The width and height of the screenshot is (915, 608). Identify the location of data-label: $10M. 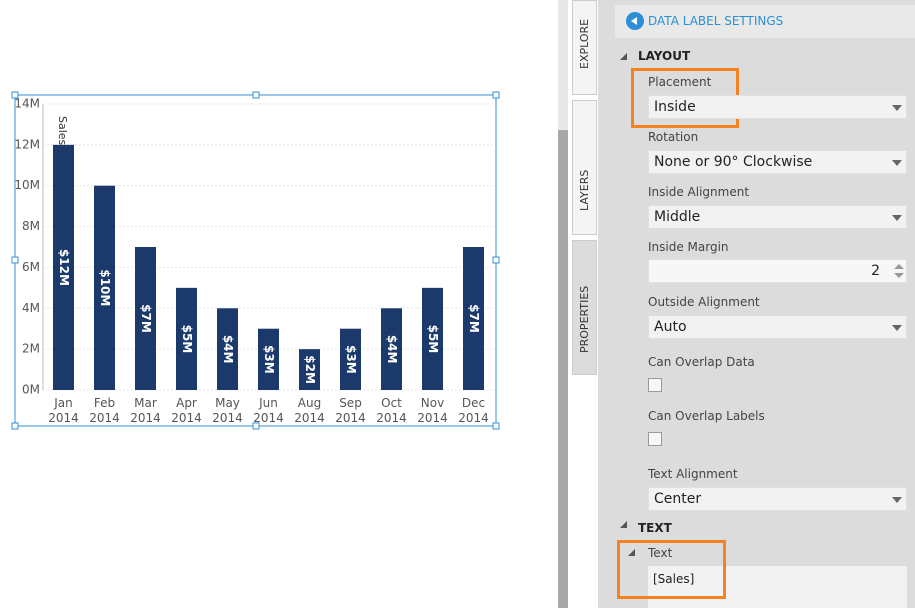
(105, 287).